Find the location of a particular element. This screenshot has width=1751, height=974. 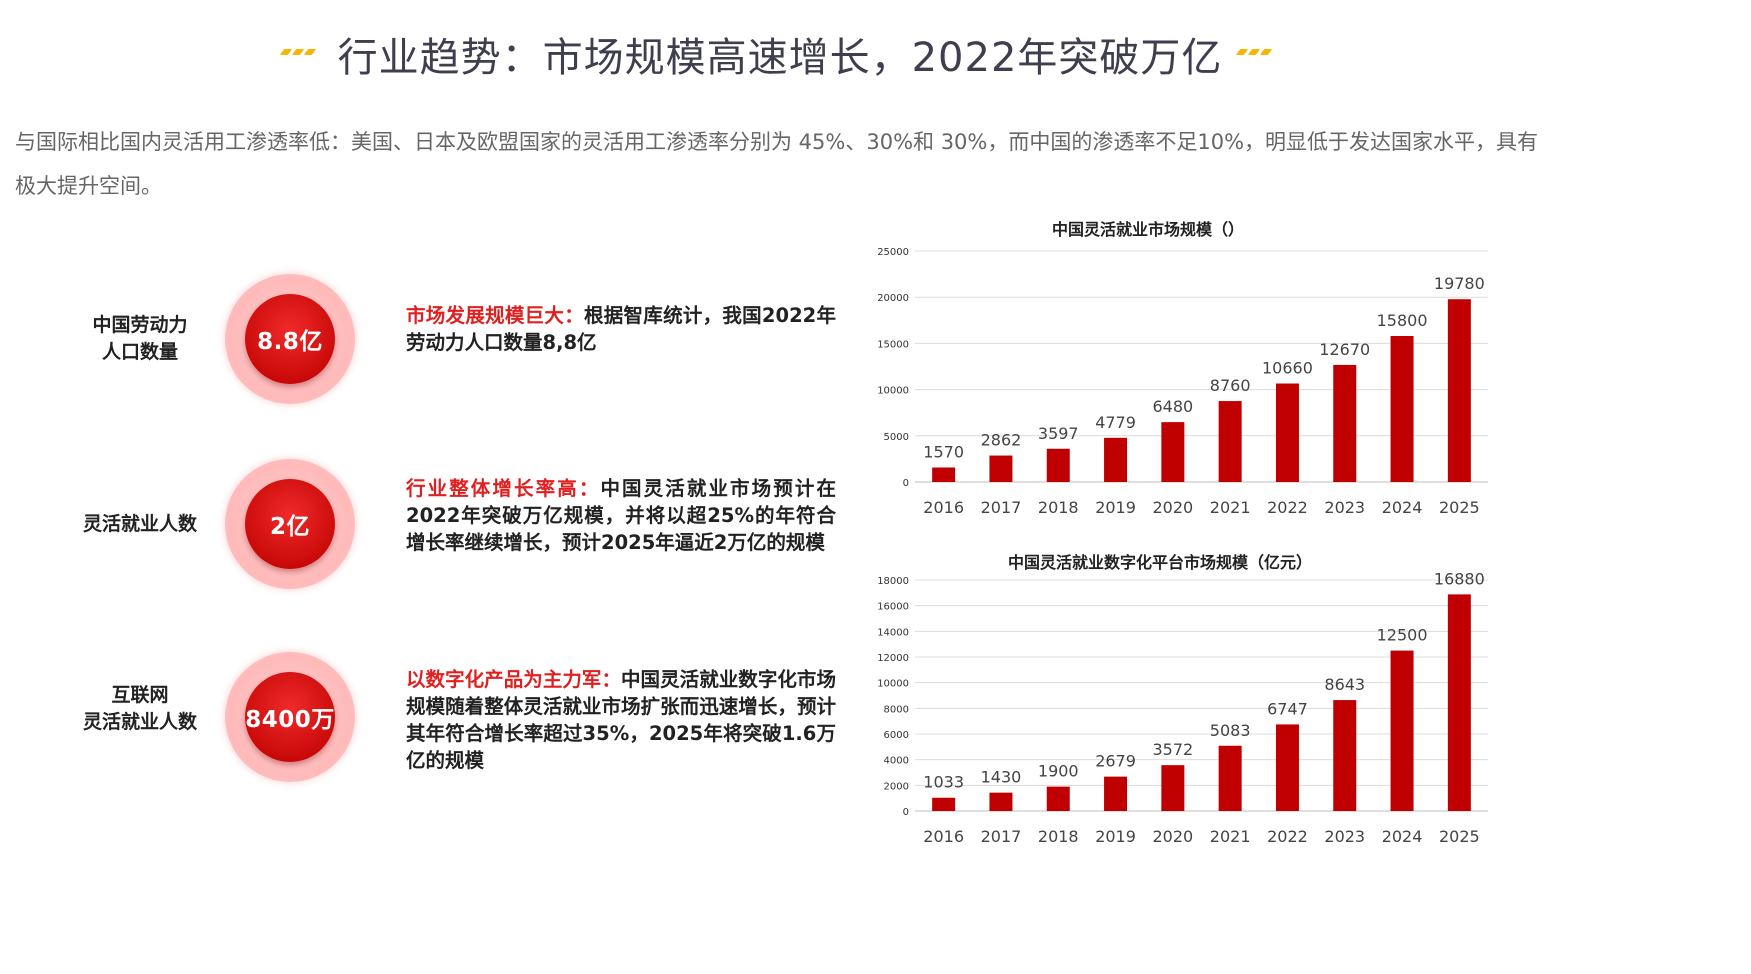

data-label: 1570 is located at coordinates (943, 451).